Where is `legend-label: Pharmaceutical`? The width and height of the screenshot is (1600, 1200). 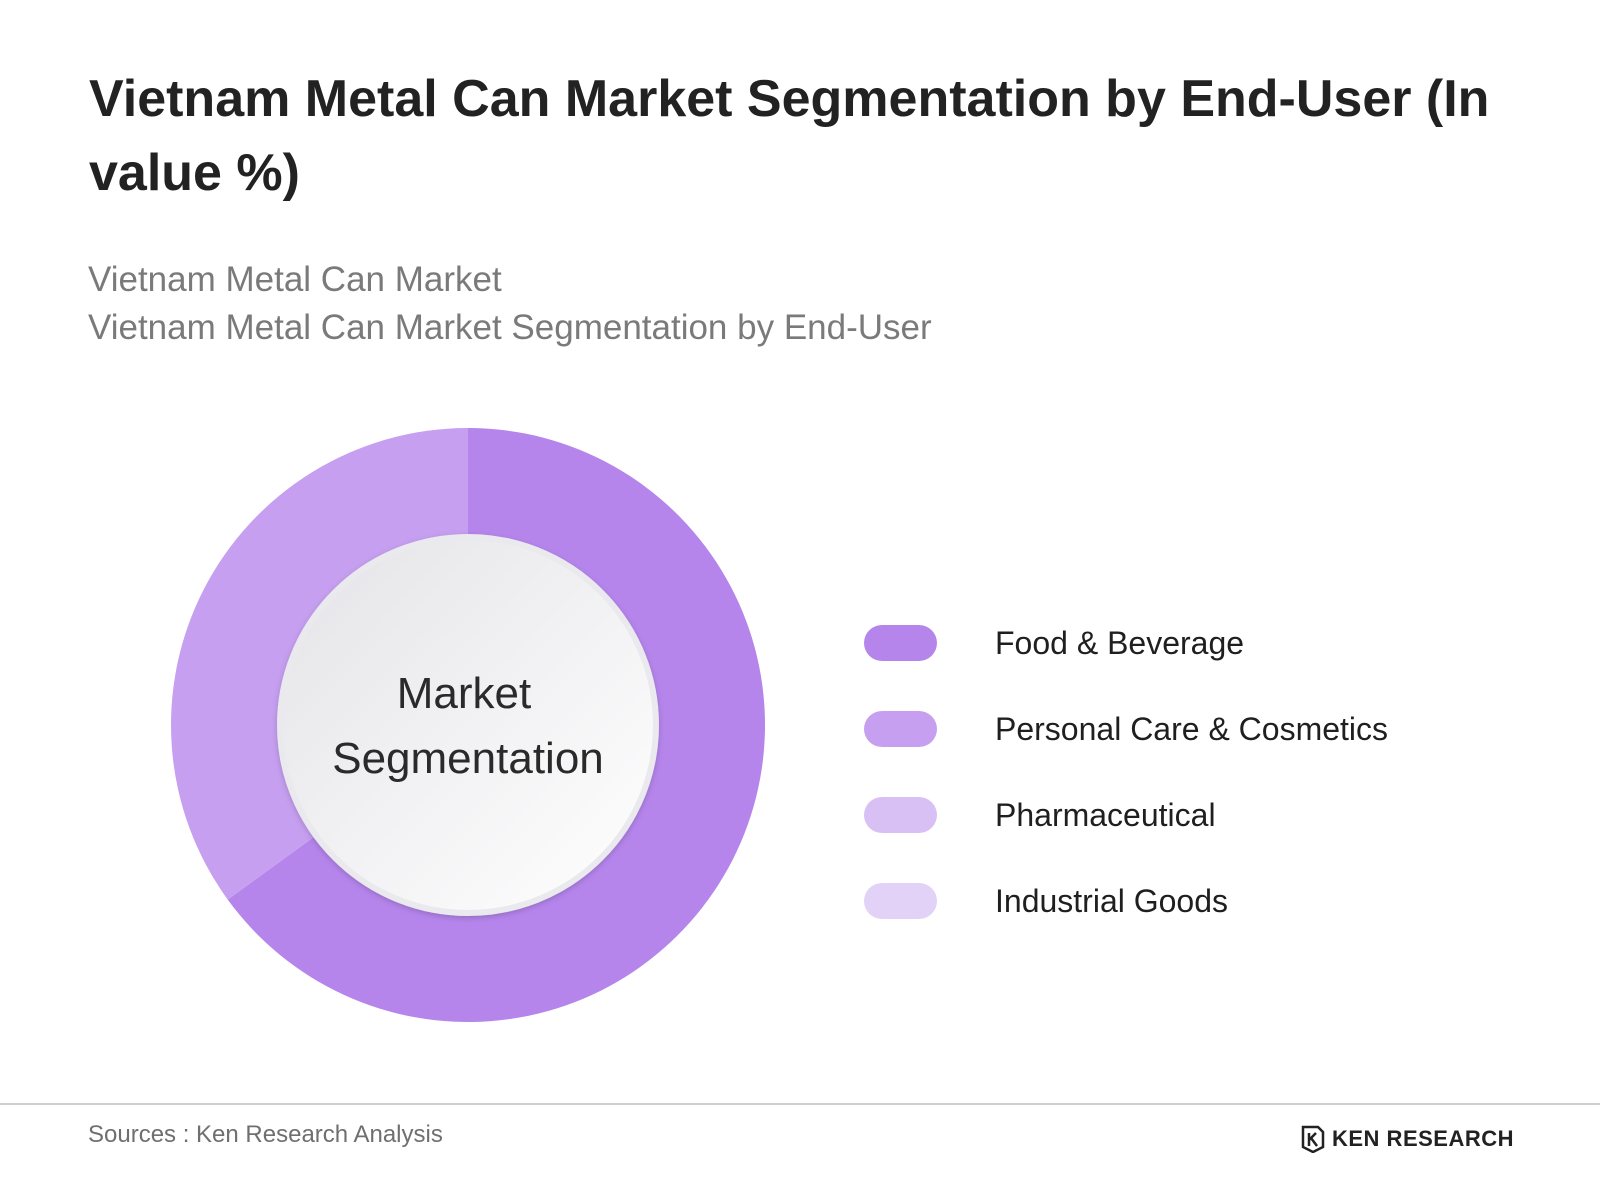
legend-label: Pharmaceutical is located at coordinates (1105, 814).